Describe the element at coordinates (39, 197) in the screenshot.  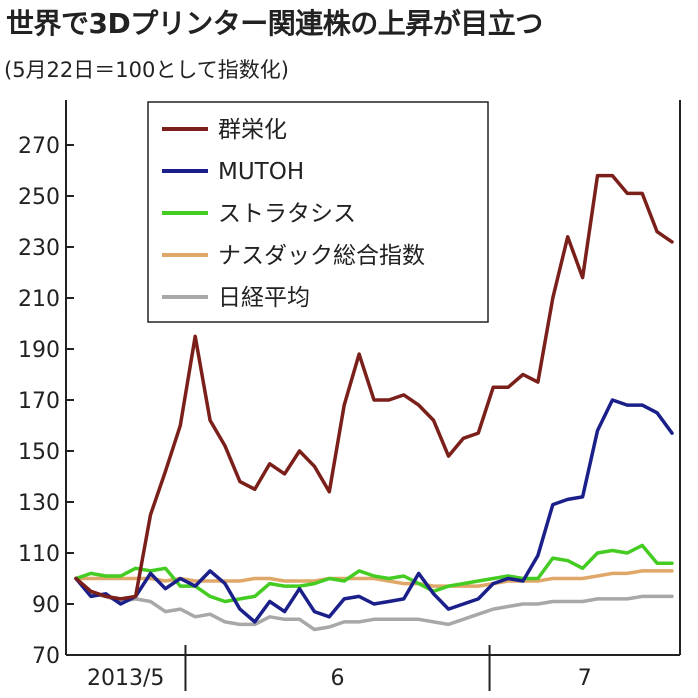
I see `y-tick-label: 250` at that location.